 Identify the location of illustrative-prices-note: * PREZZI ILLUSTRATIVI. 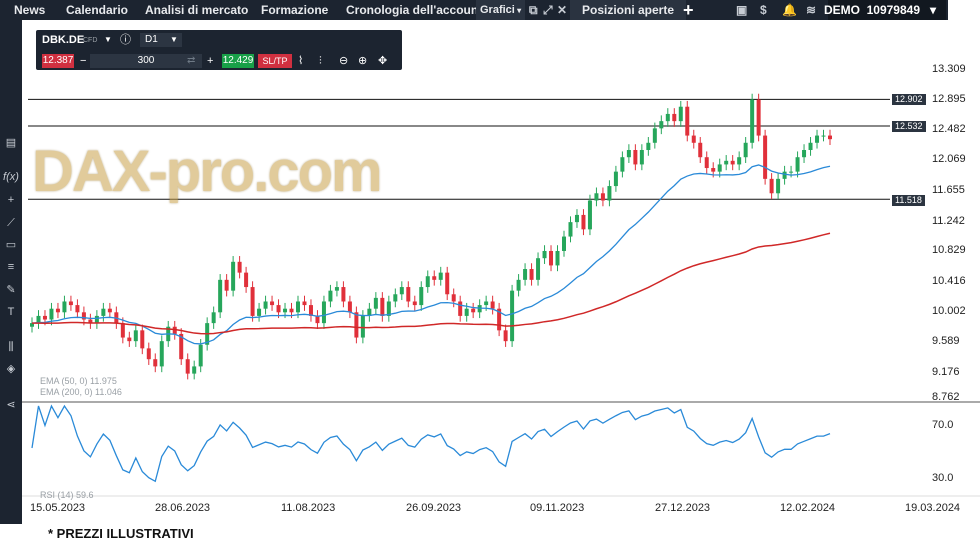
(121, 533).